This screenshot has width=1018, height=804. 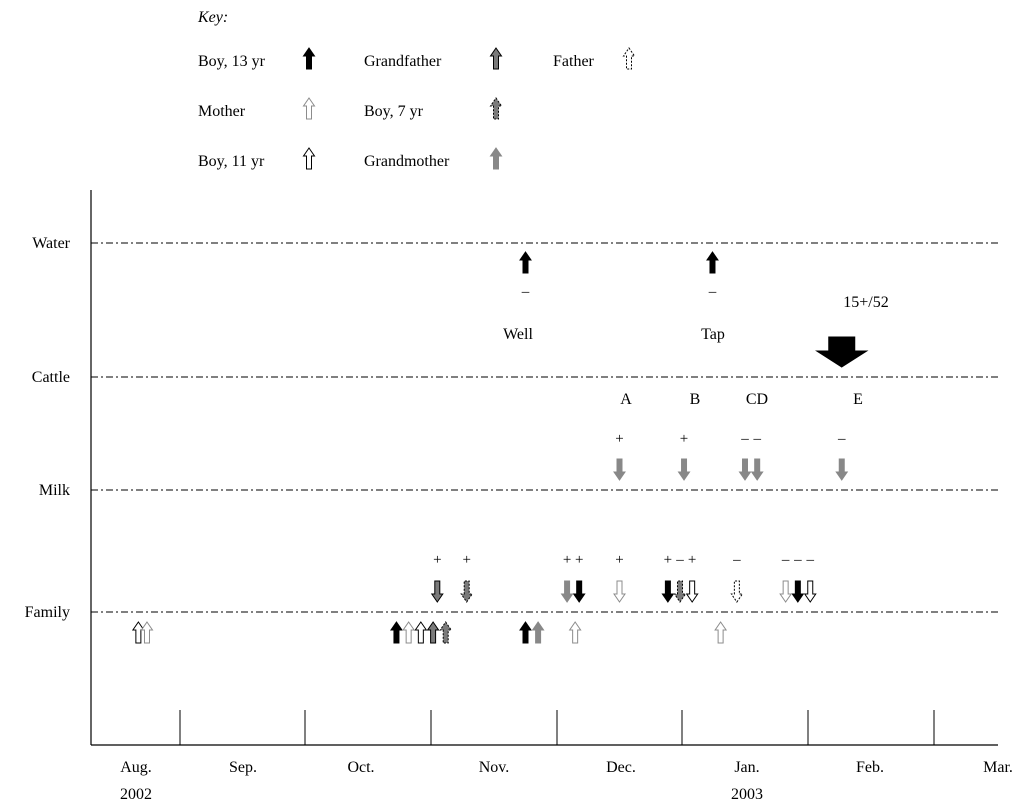 What do you see at coordinates (692, 577) in the screenshot?
I see `event-family-boy11-down: +` at bounding box center [692, 577].